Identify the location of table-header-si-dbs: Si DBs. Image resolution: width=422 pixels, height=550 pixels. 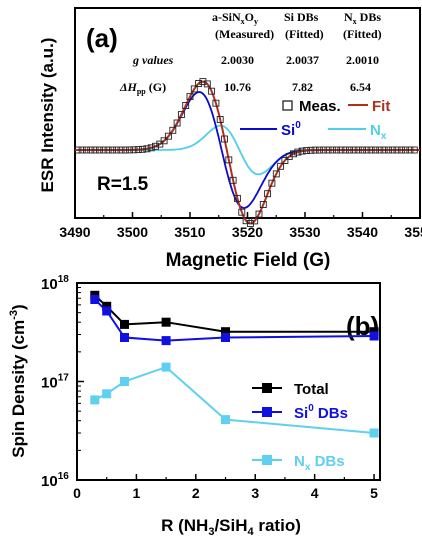
(301, 17).